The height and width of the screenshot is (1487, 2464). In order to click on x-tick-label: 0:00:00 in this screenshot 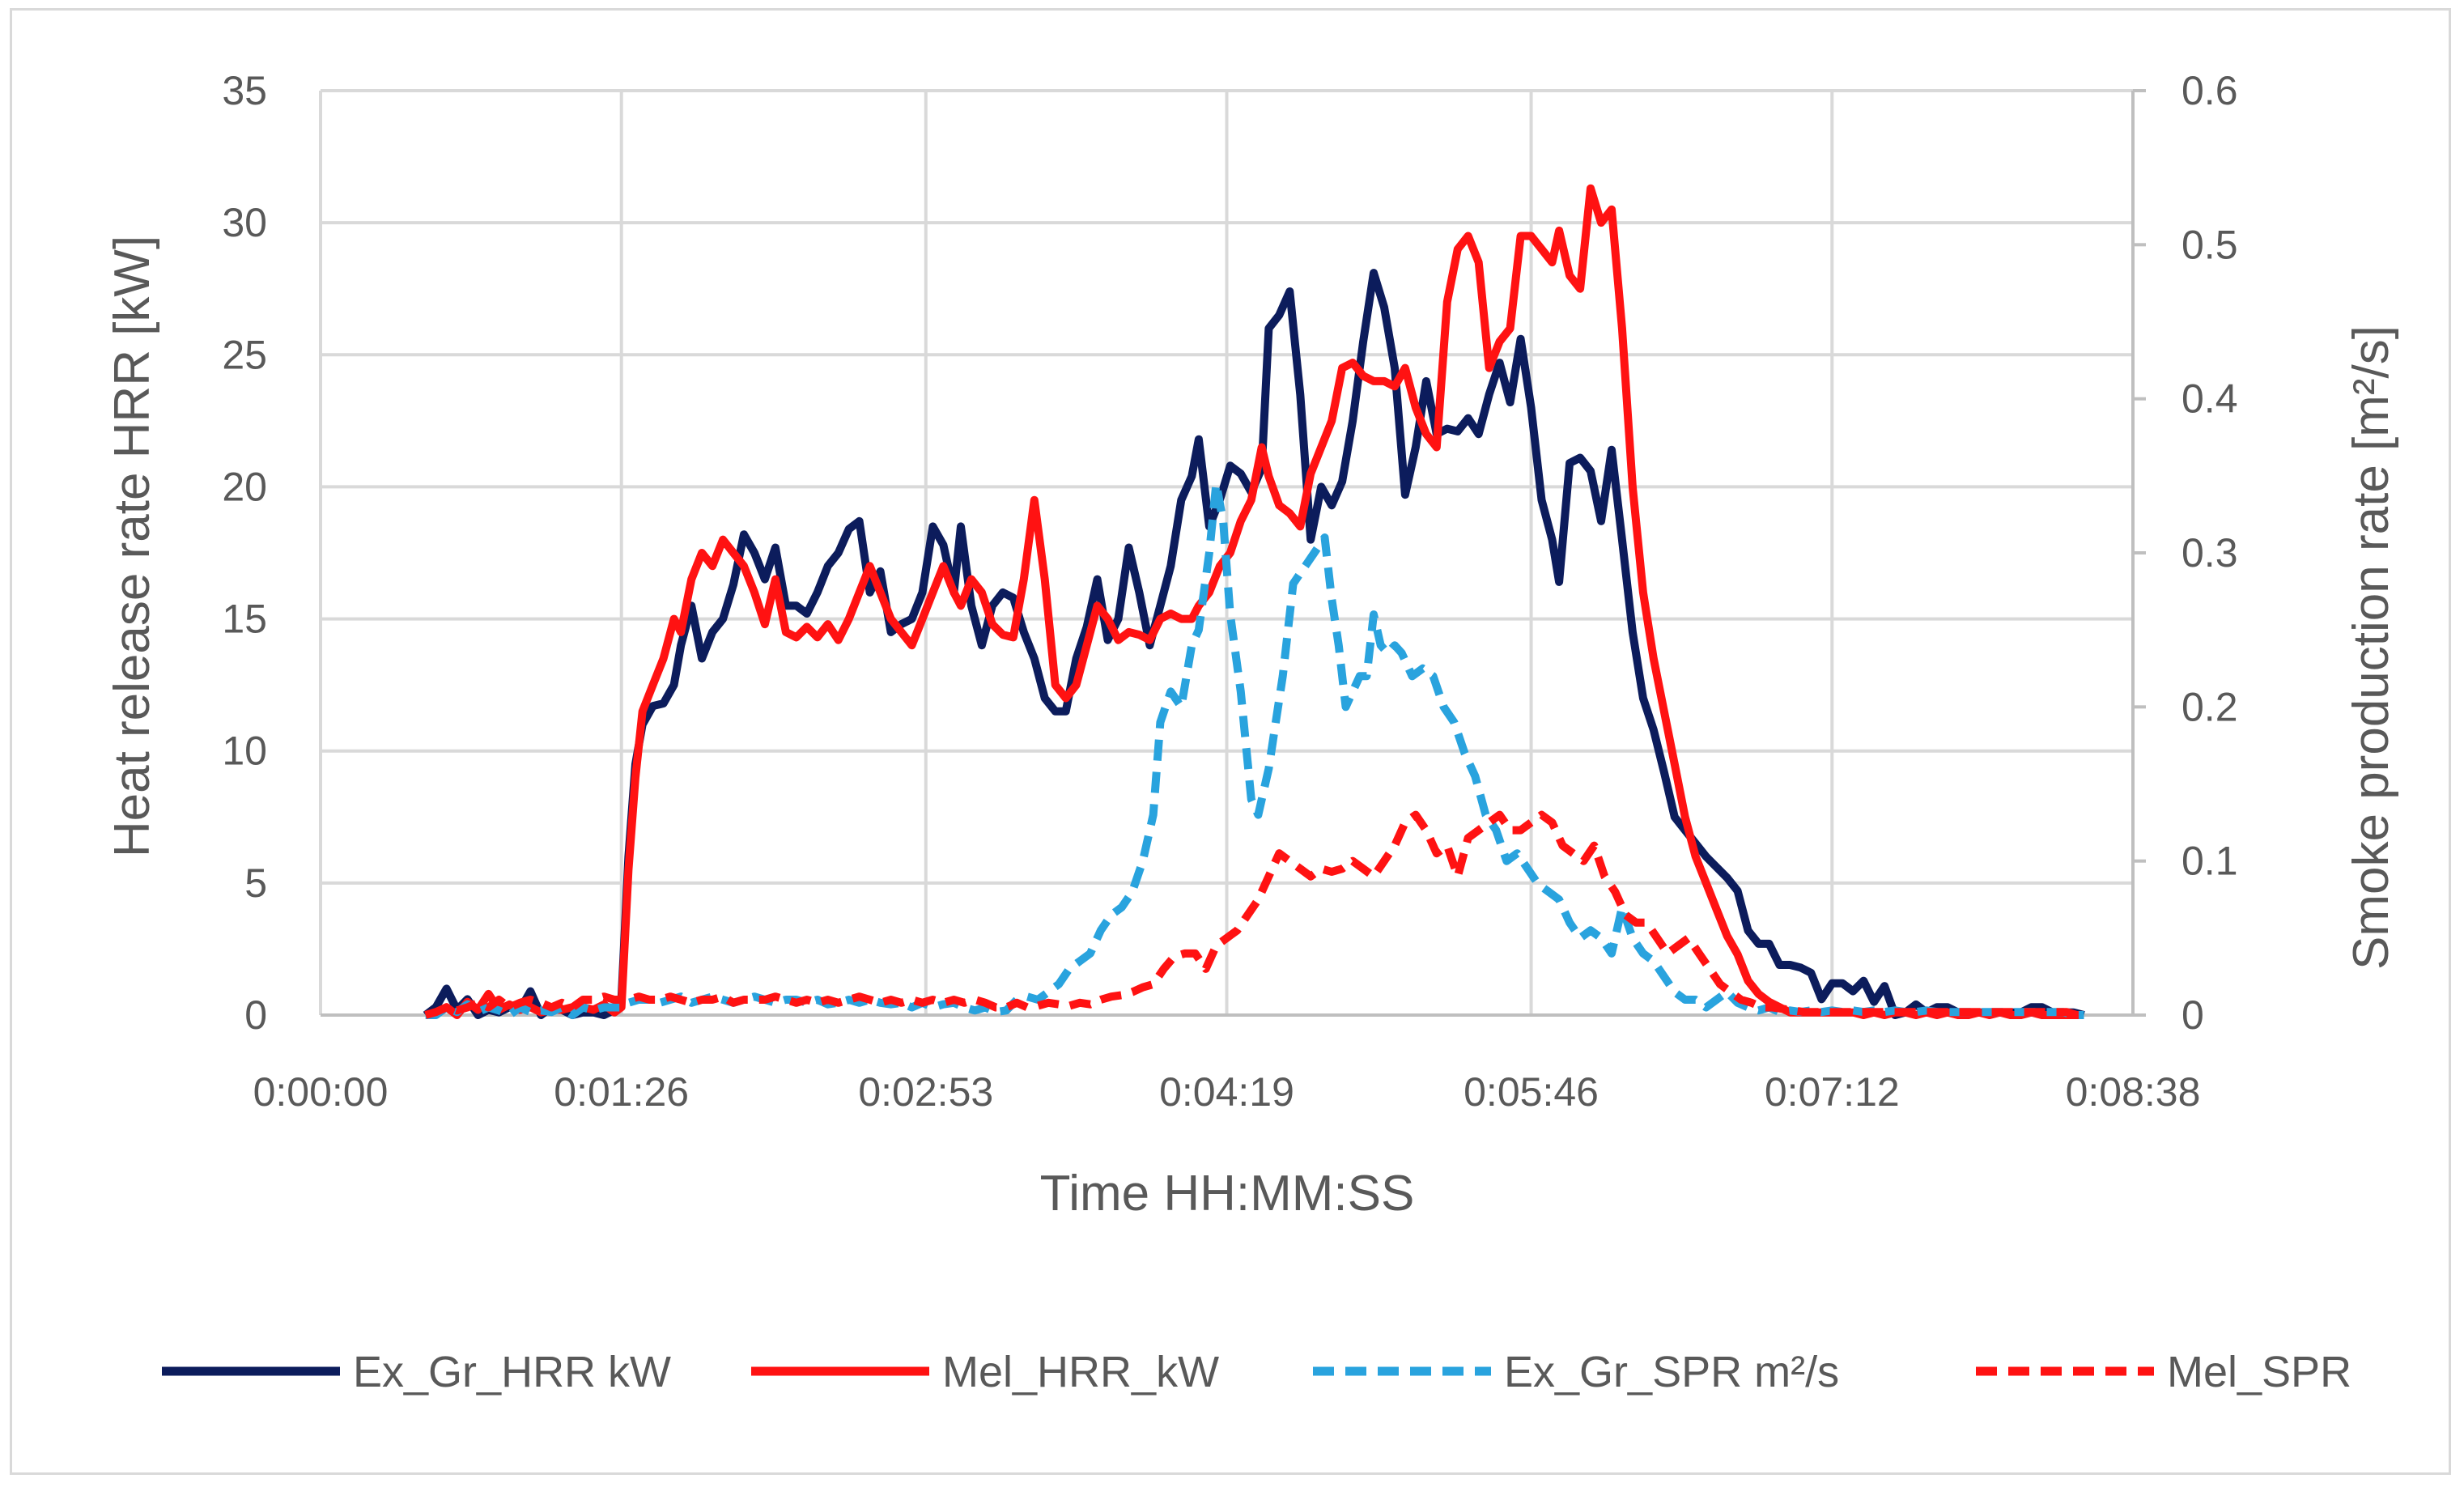, I will do `click(321, 1092)`.